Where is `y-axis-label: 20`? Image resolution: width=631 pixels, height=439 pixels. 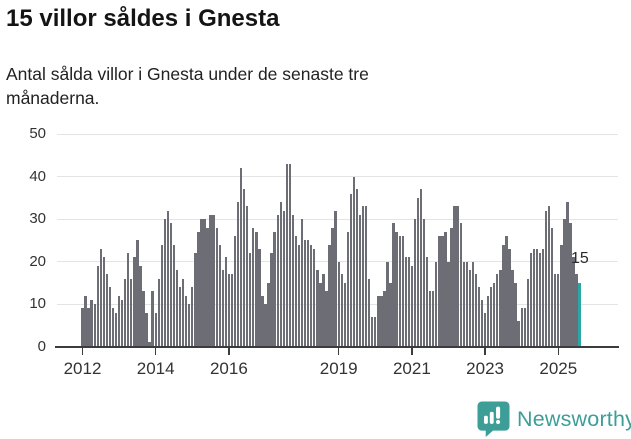
y-axis-label: 20 is located at coordinates (37, 261).